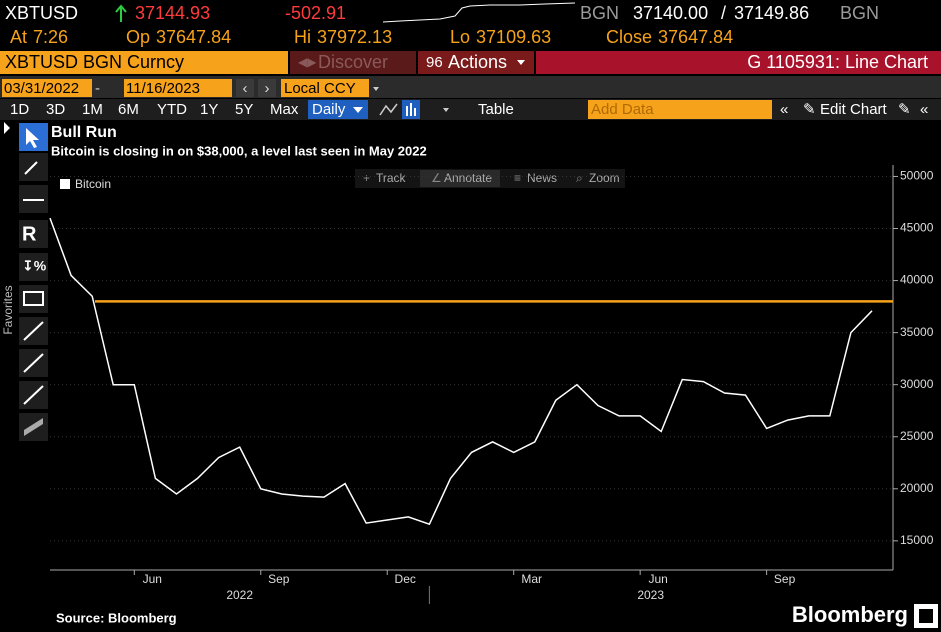  What do you see at coordinates (391, 178) in the screenshot?
I see `tool-button: Track` at bounding box center [391, 178].